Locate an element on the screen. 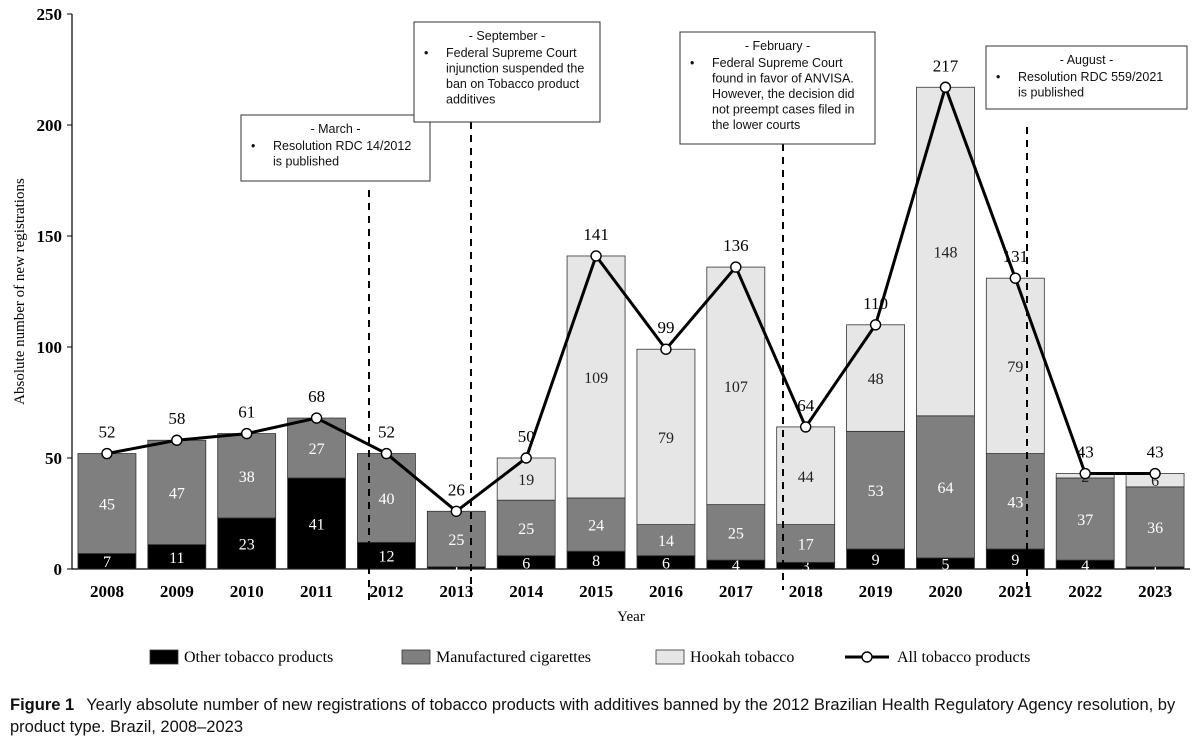  y-tick-label: 200 is located at coordinates (50, 125).